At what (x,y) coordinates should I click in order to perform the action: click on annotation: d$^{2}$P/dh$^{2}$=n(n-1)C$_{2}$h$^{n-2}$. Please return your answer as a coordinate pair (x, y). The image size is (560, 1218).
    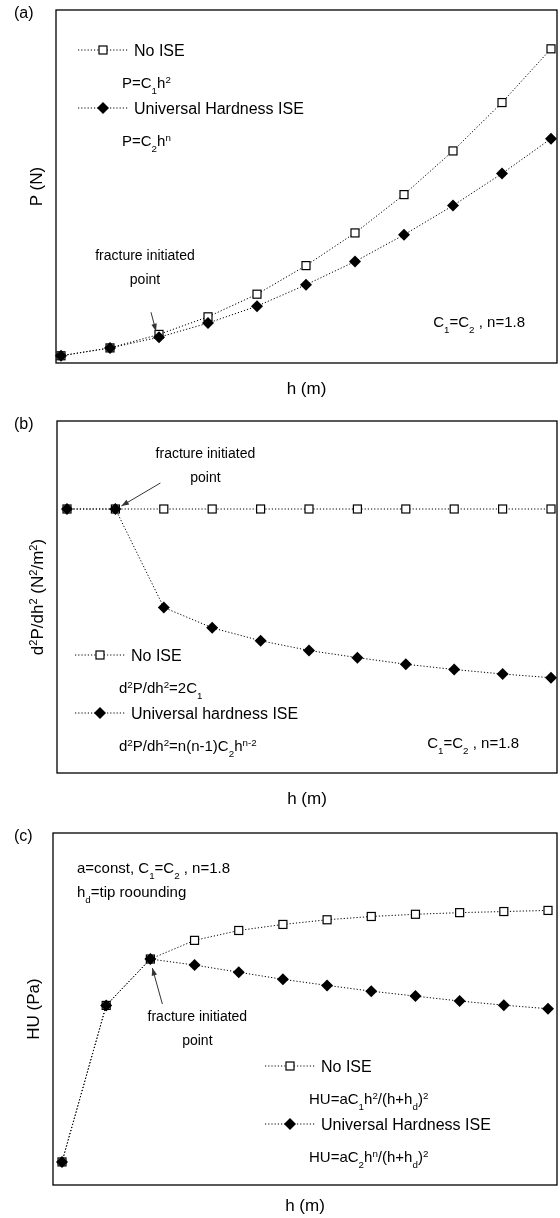
    Looking at the image, I should click on (188, 747).